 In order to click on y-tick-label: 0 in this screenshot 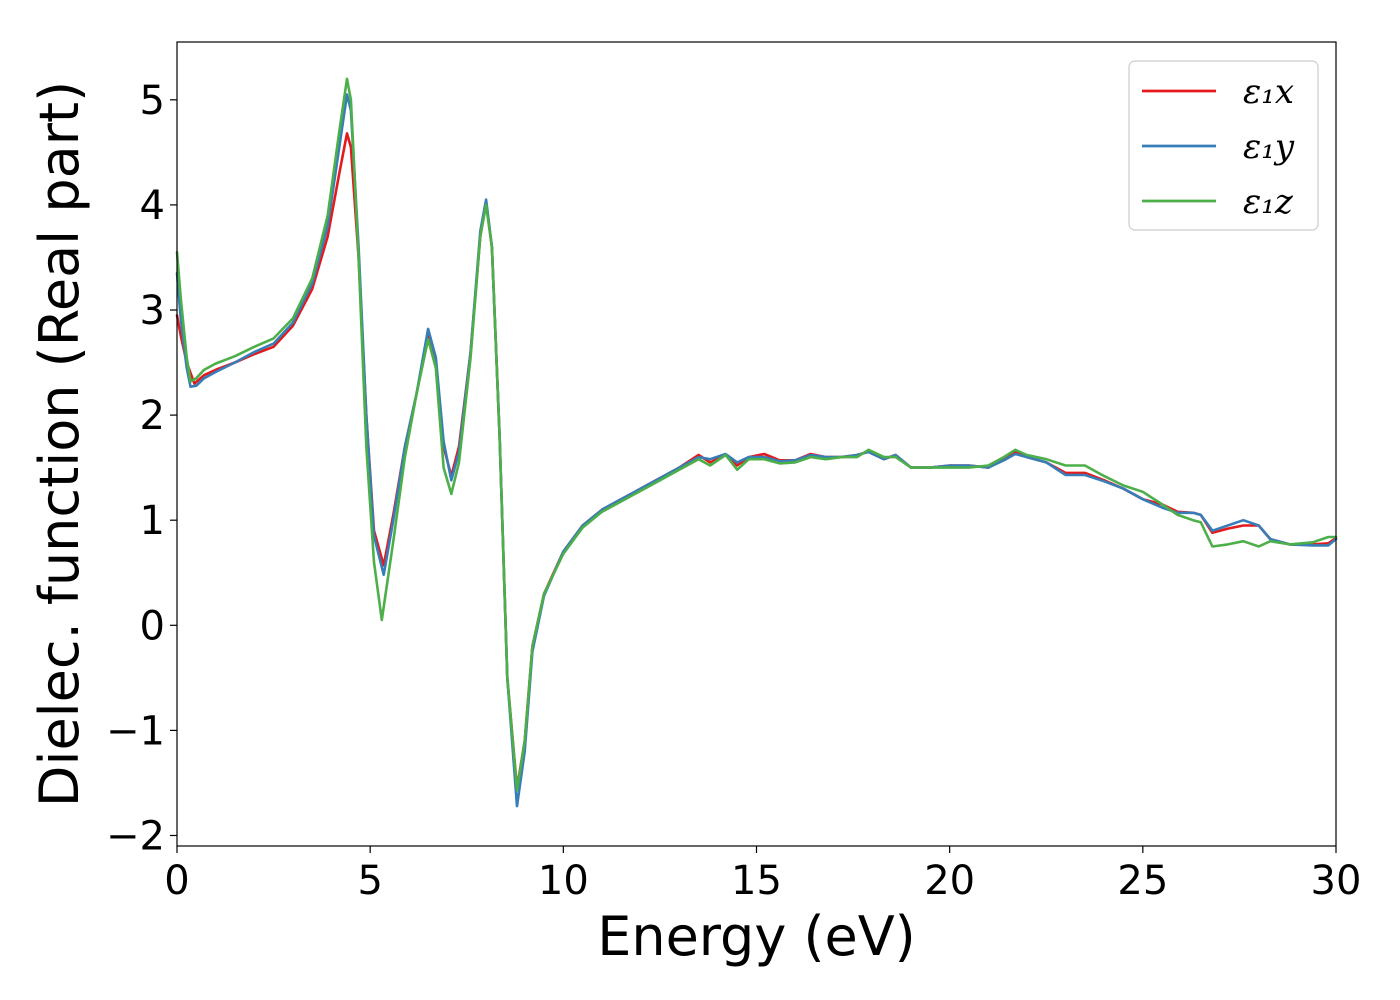, I will do `click(152, 626)`.